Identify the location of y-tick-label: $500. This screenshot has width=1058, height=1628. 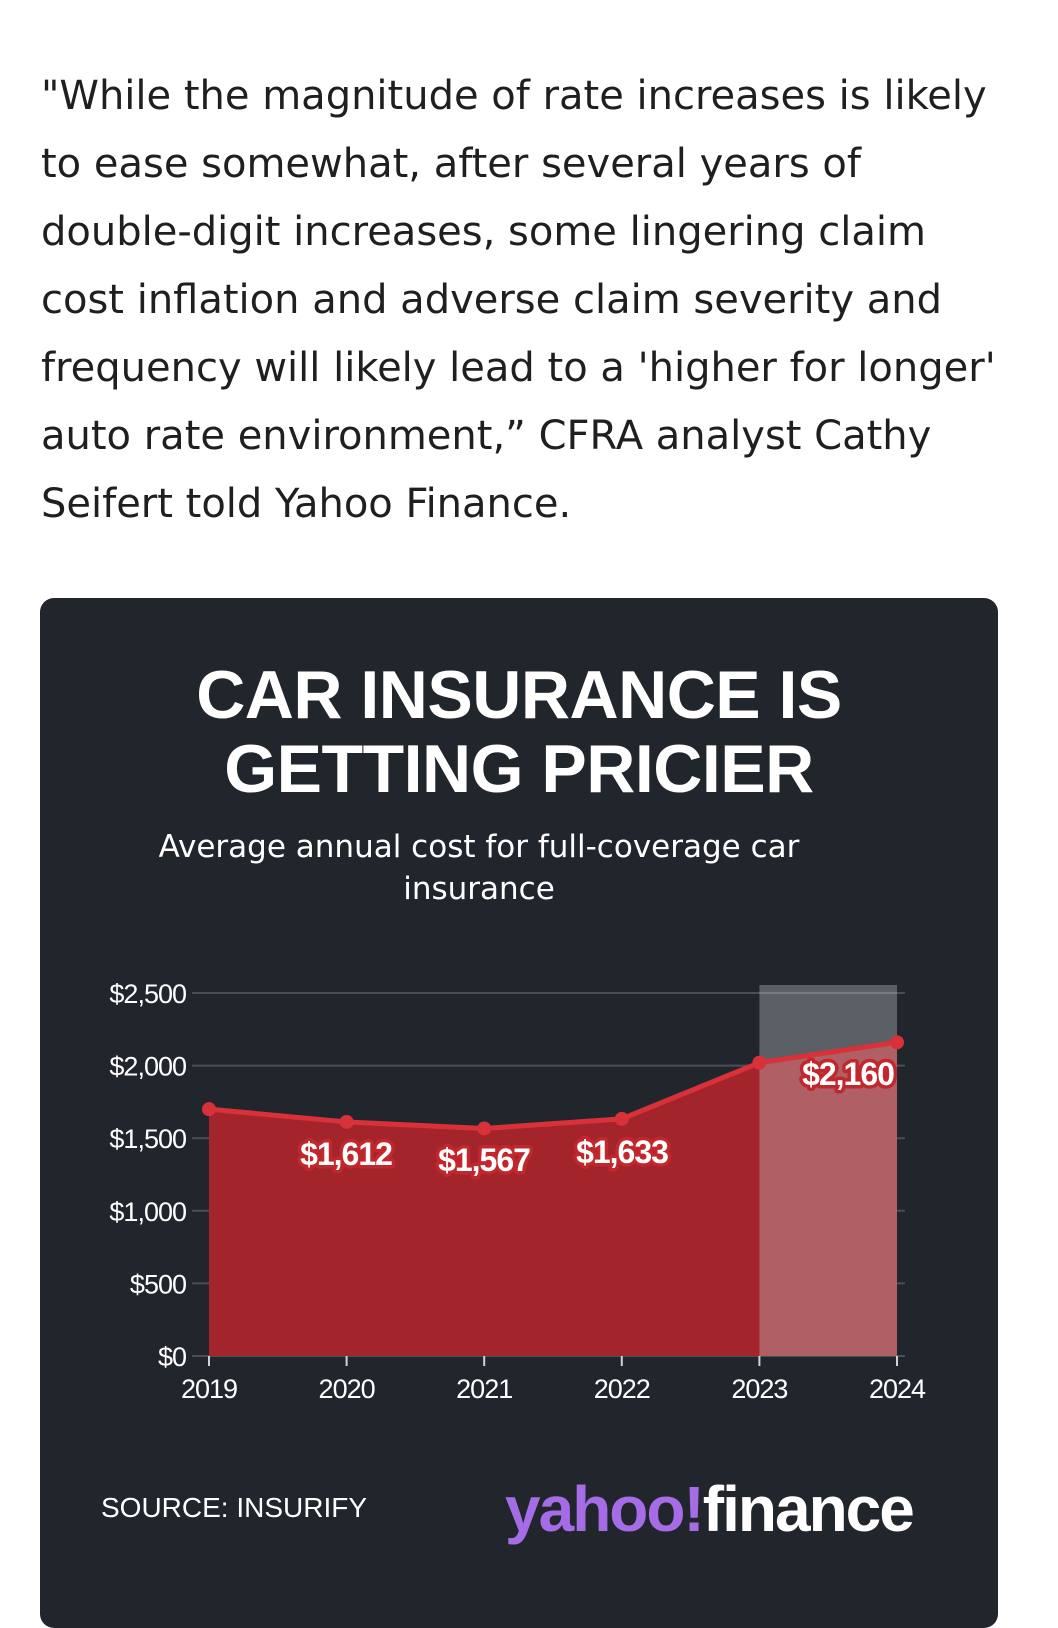
(158, 1284).